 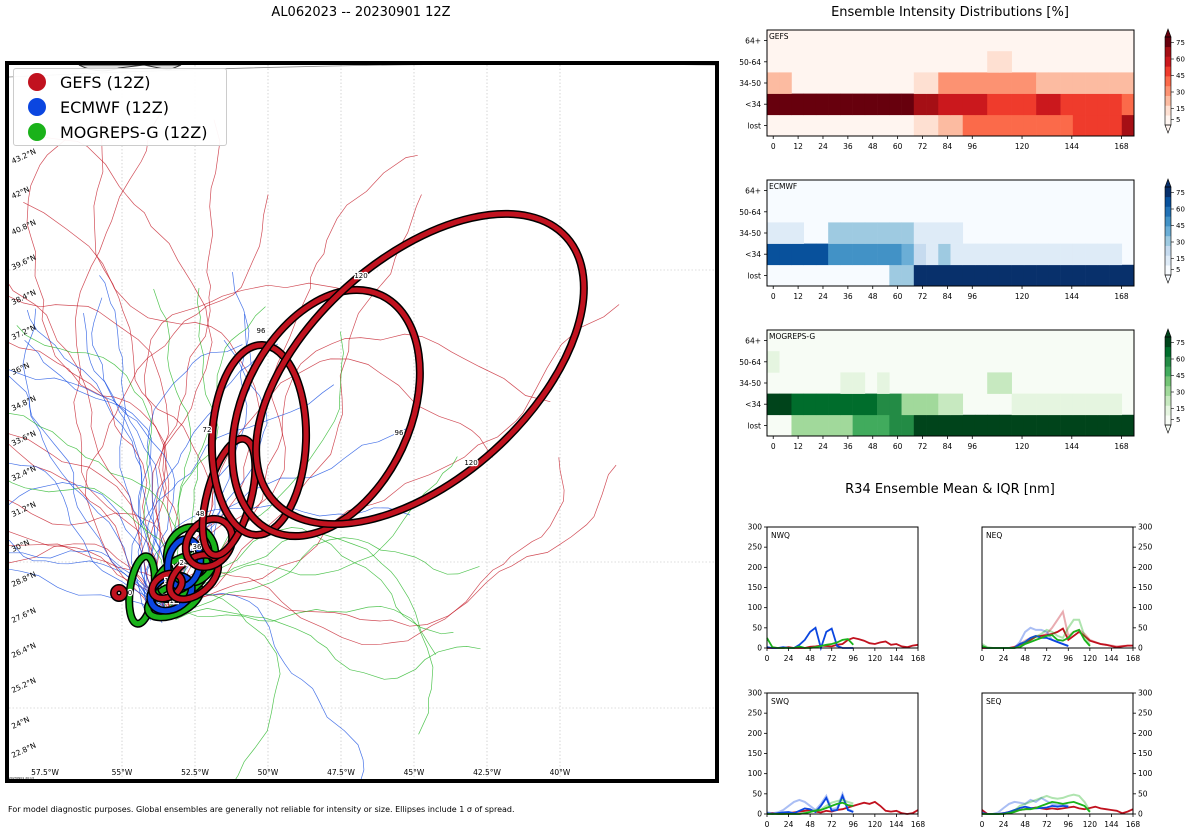 I want to click on lat-label: 43.2°N, so click(x=23, y=156).